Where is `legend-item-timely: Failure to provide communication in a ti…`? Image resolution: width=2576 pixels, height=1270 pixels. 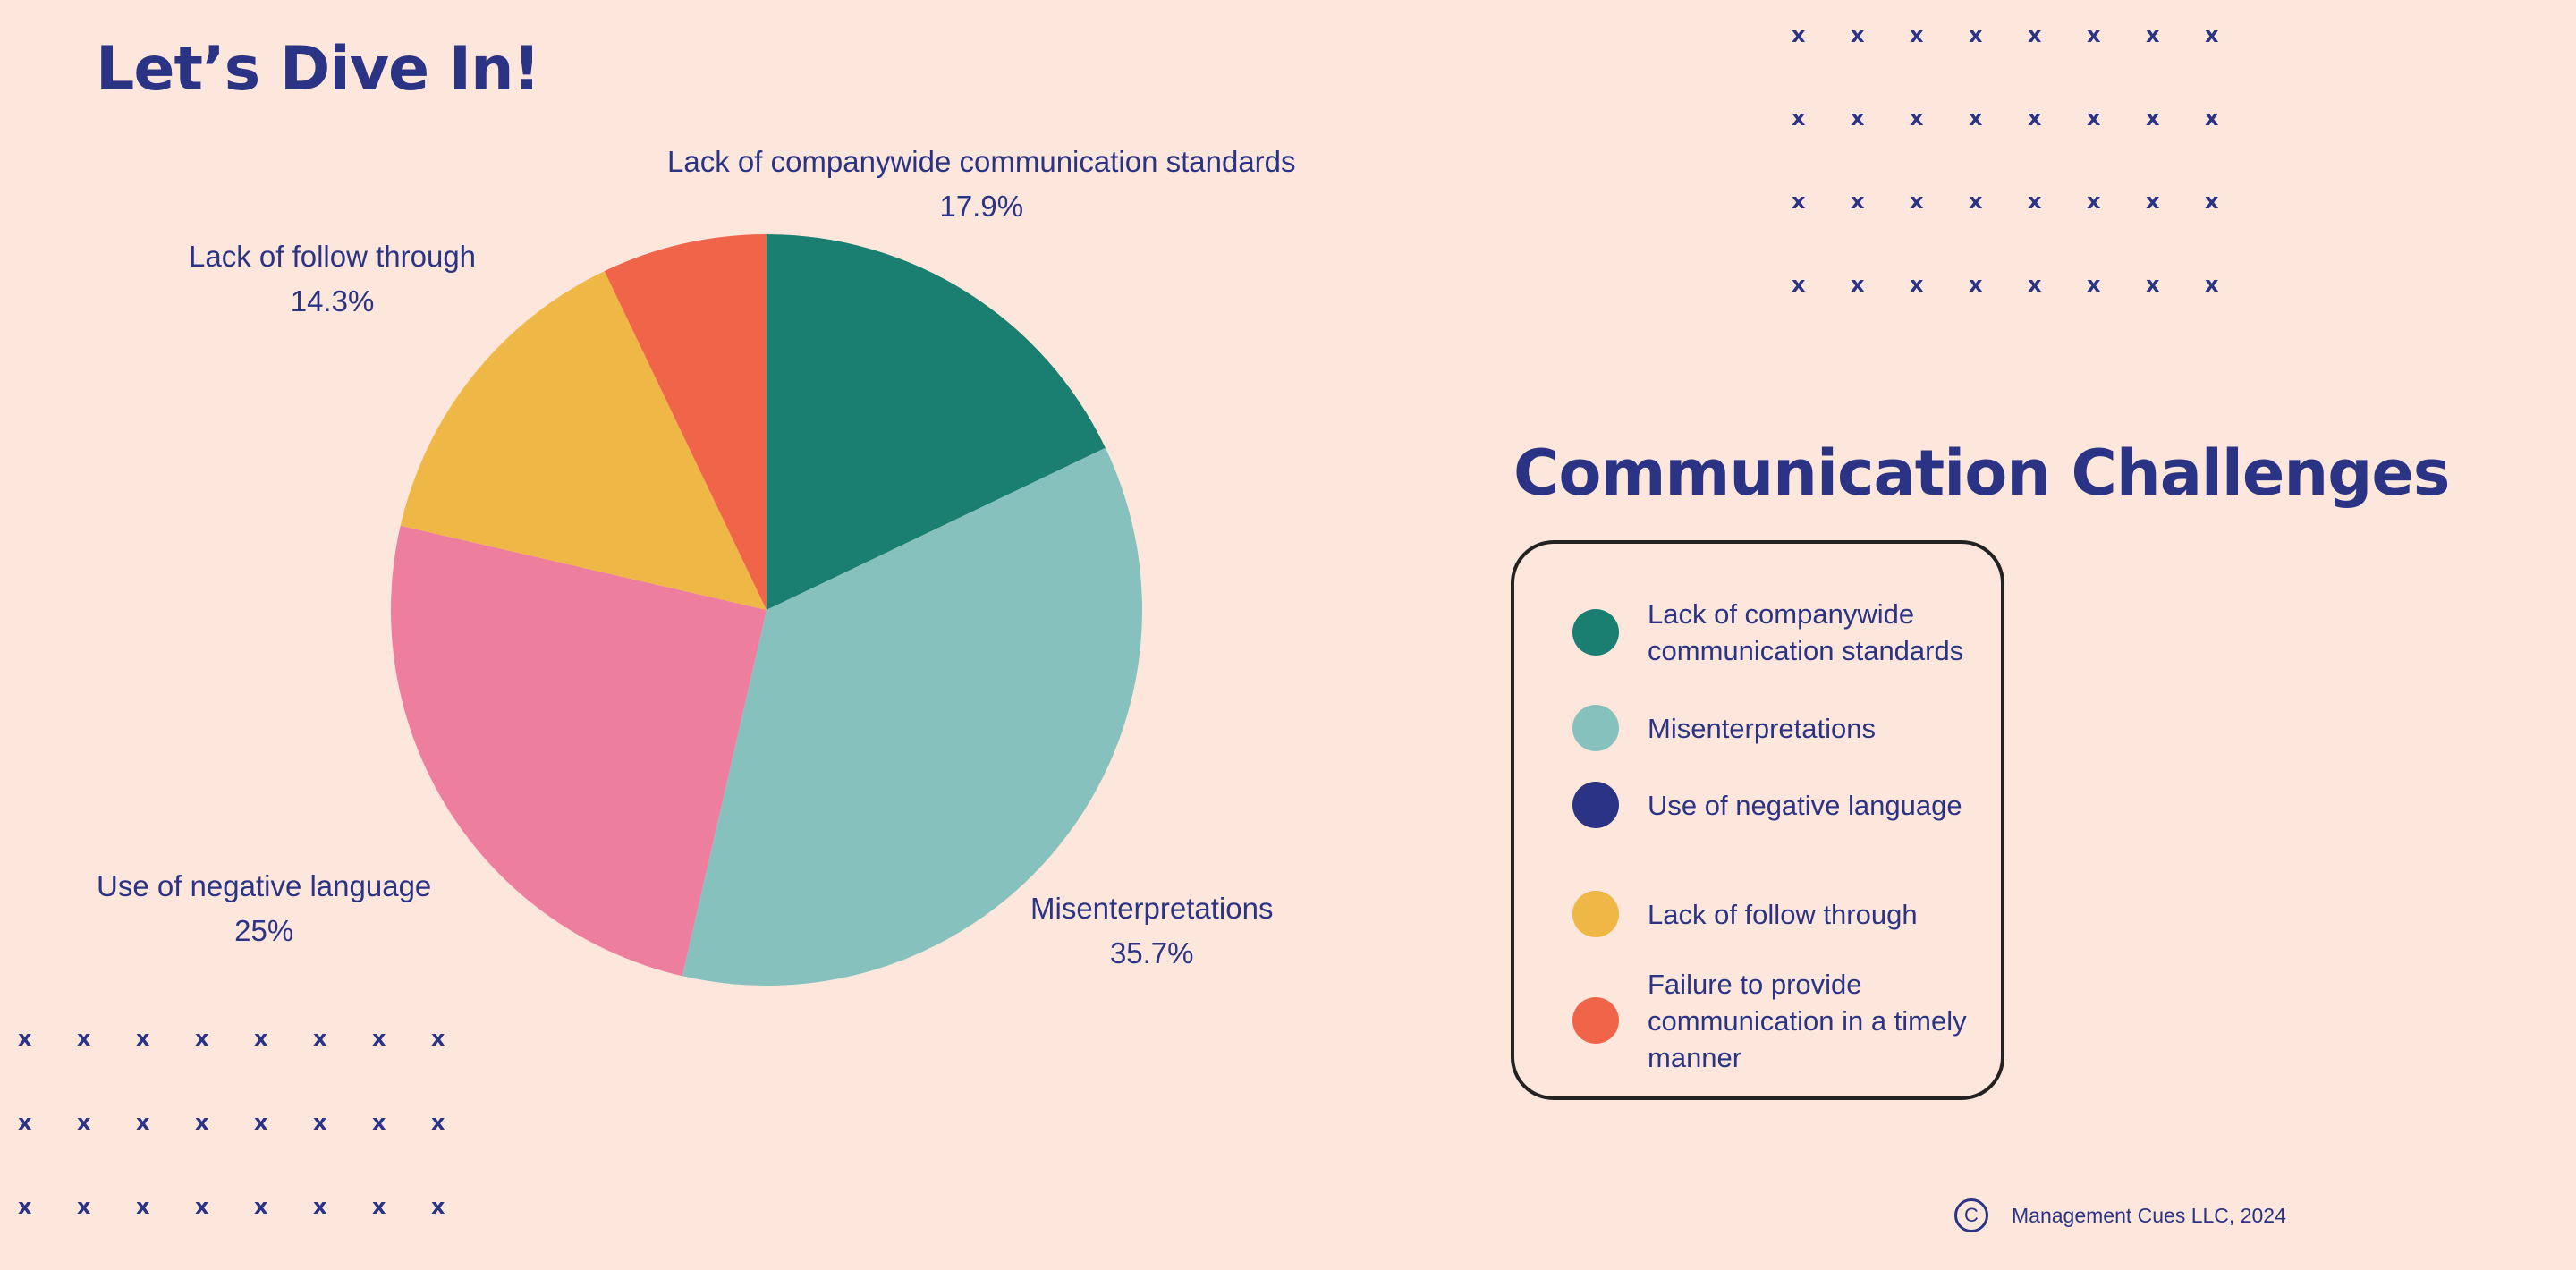 legend-item-timely: Failure to provide communication in a ti… is located at coordinates (1777, 1020).